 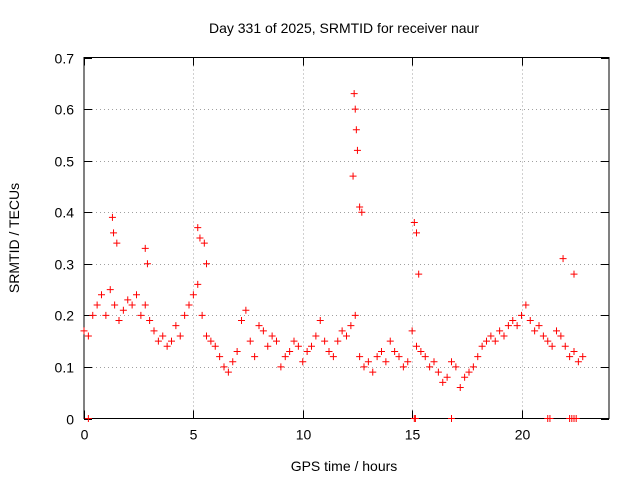 What do you see at coordinates (413, 435) in the screenshot?
I see `x-tick-label: 15` at bounding box center [413, 435].